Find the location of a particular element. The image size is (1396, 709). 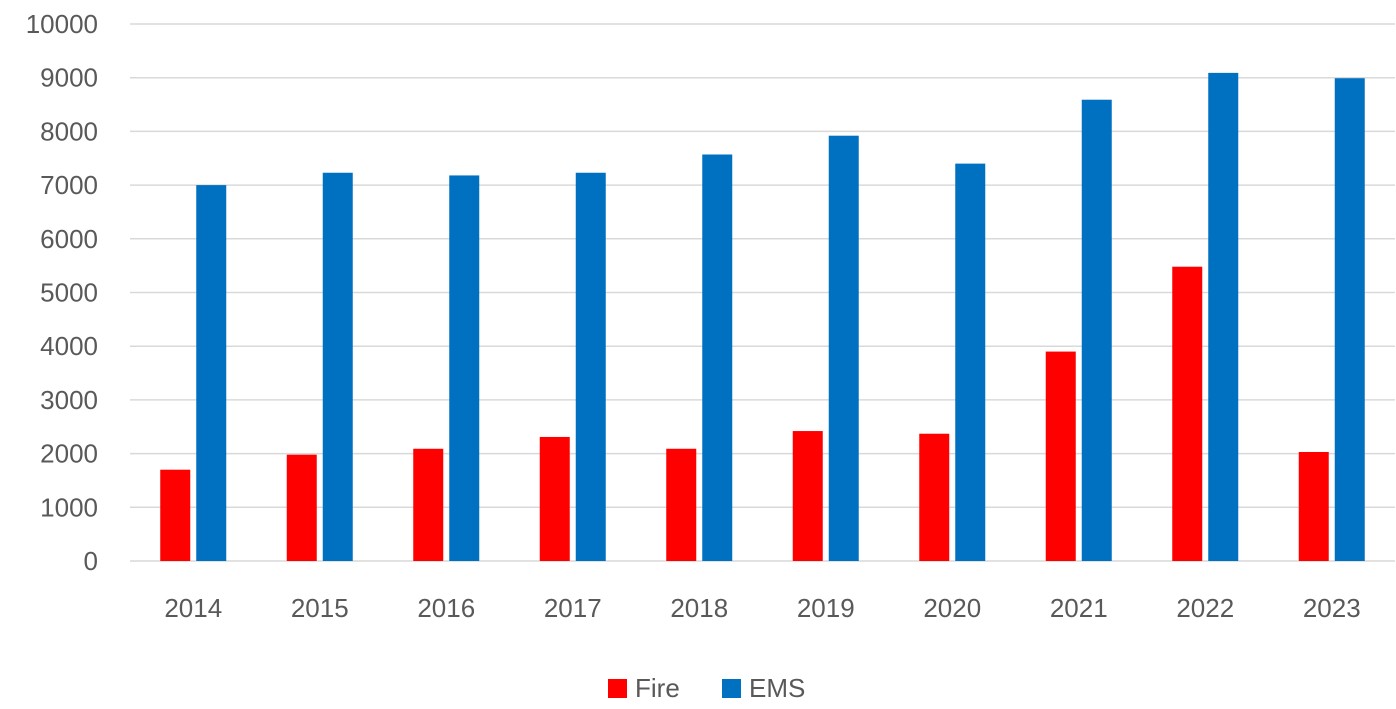

y-tick-label: 7000 is located at coordinates (69, 185).